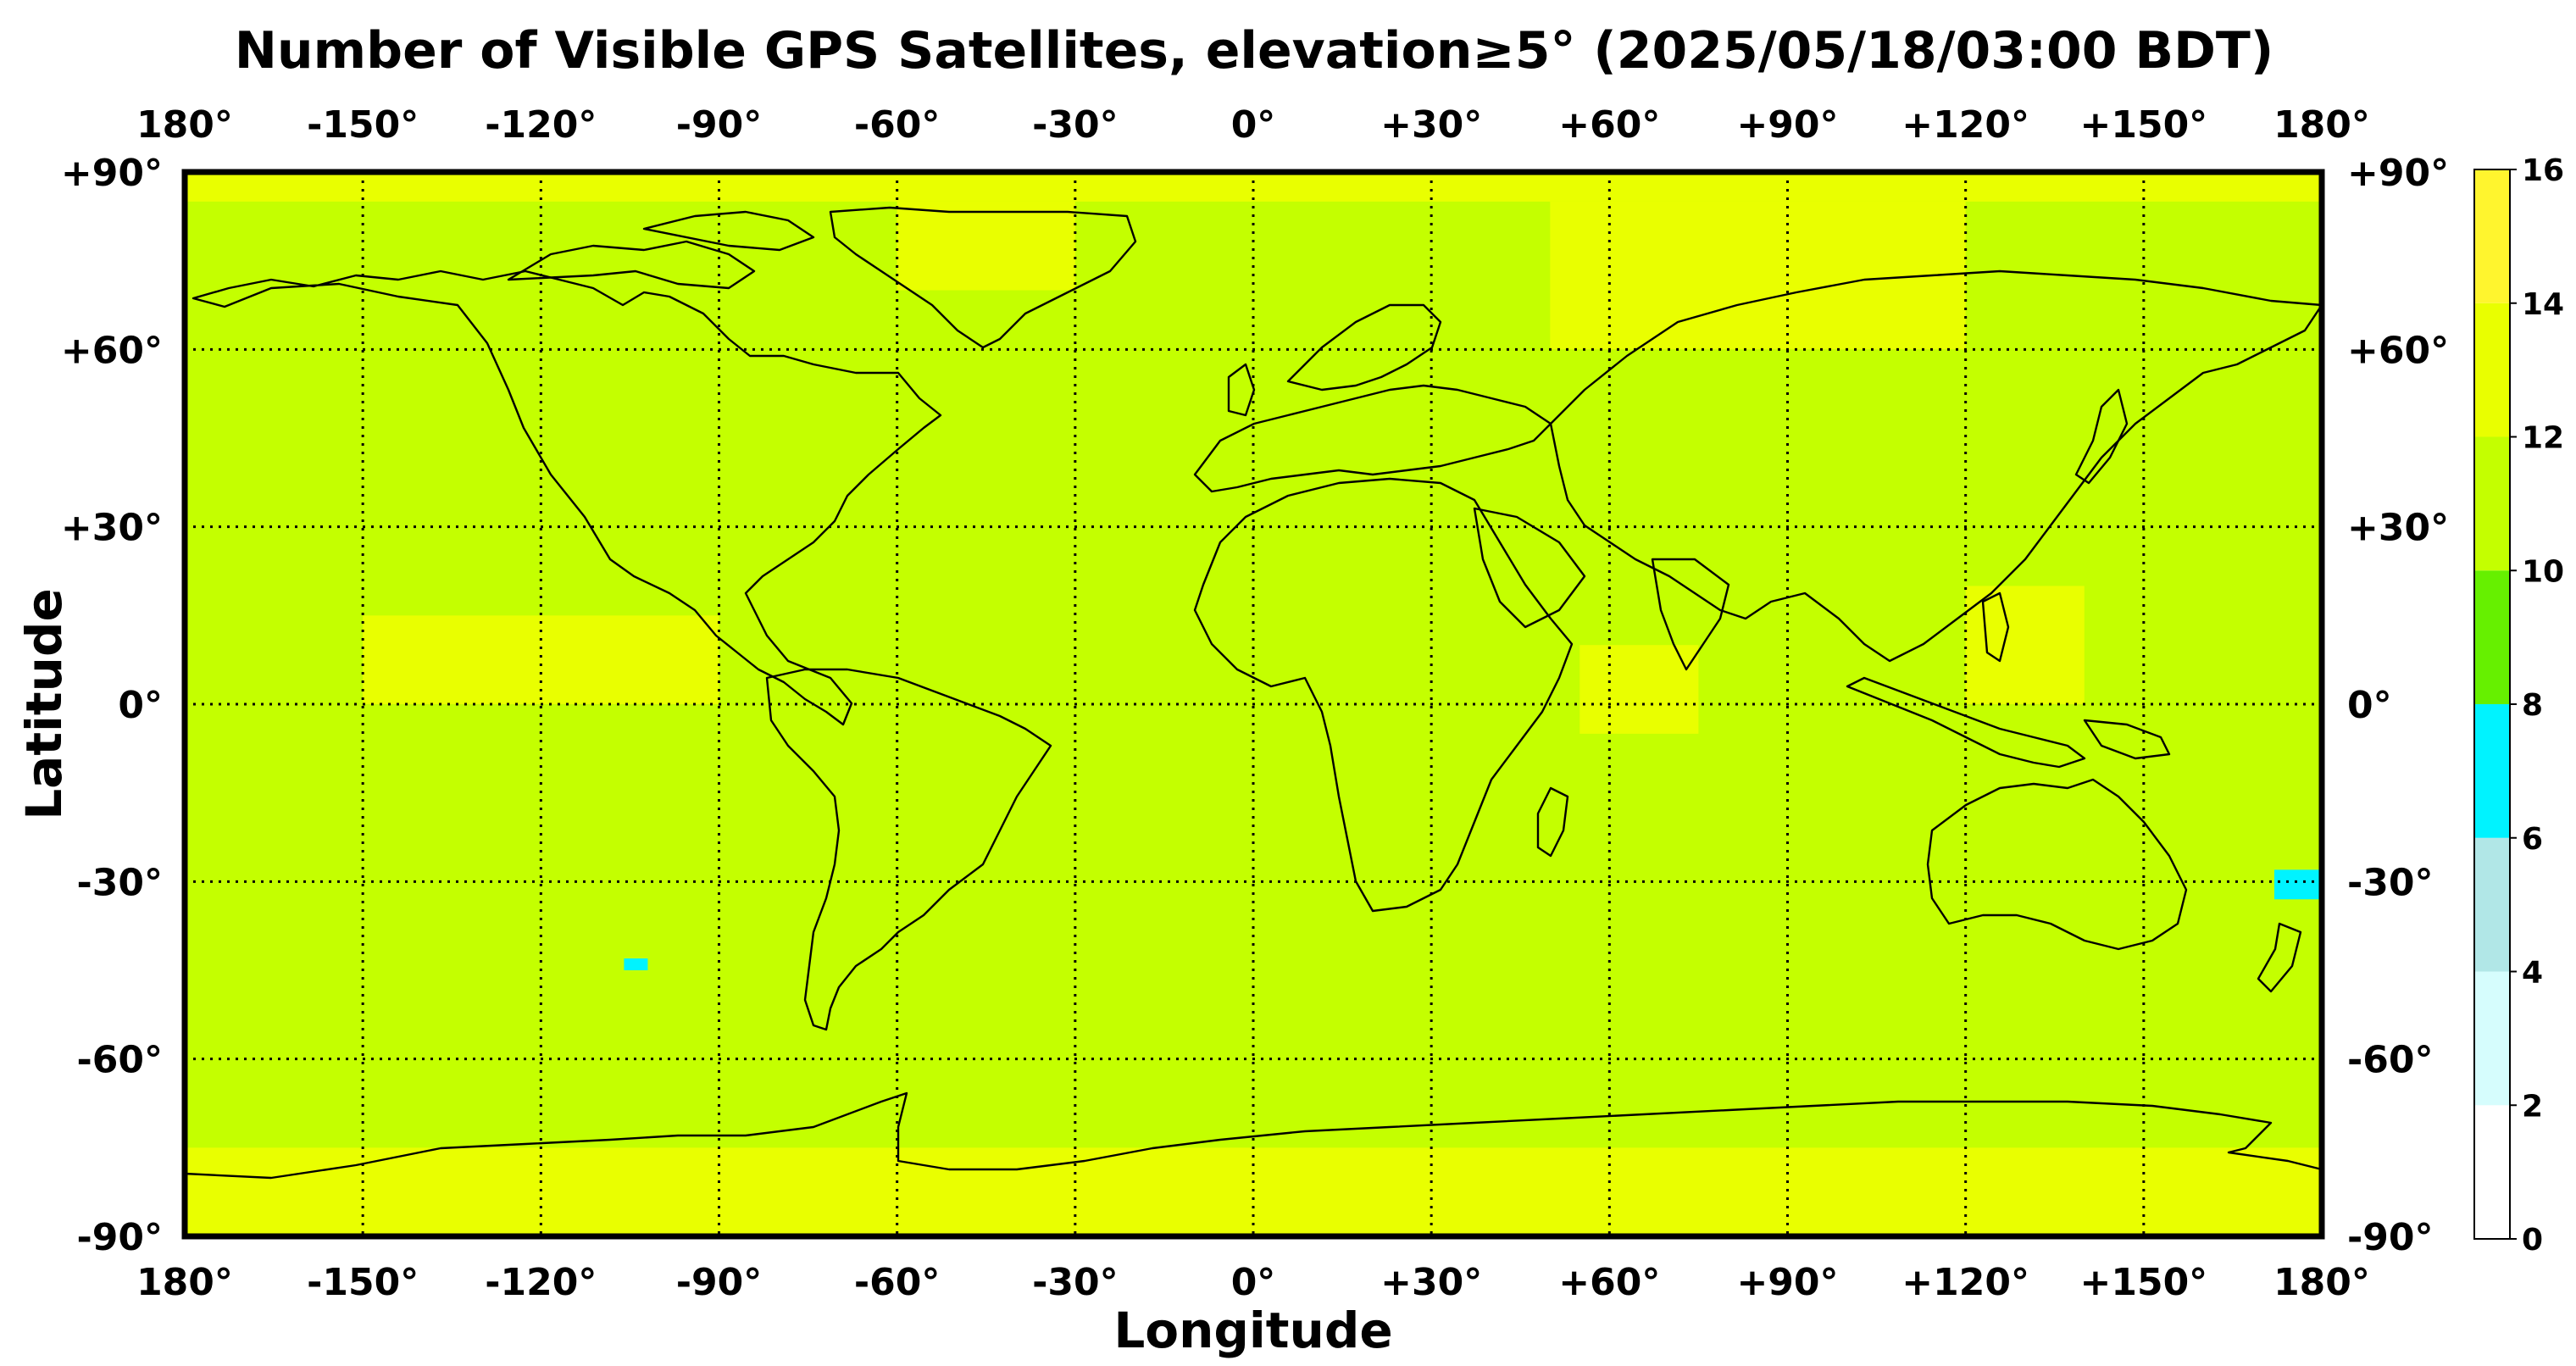  I want to click on colorbar-ticks: 0 2 4 6 8 10 12 14 16, so click(2537, 705).